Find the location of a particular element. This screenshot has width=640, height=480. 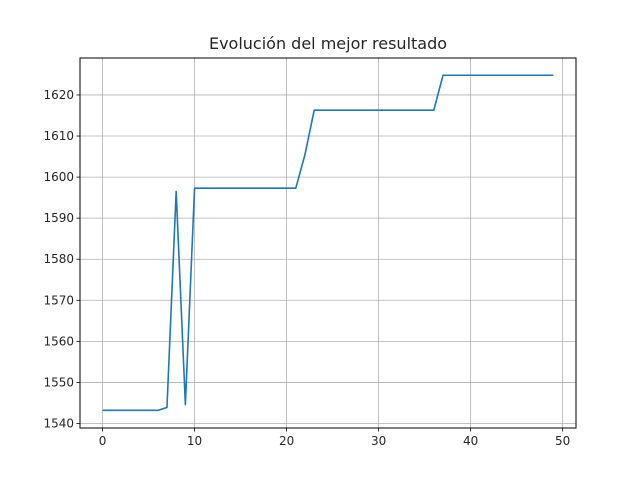

chart-title: Evolución del mejor resultado is located at coordinates (328, 43).